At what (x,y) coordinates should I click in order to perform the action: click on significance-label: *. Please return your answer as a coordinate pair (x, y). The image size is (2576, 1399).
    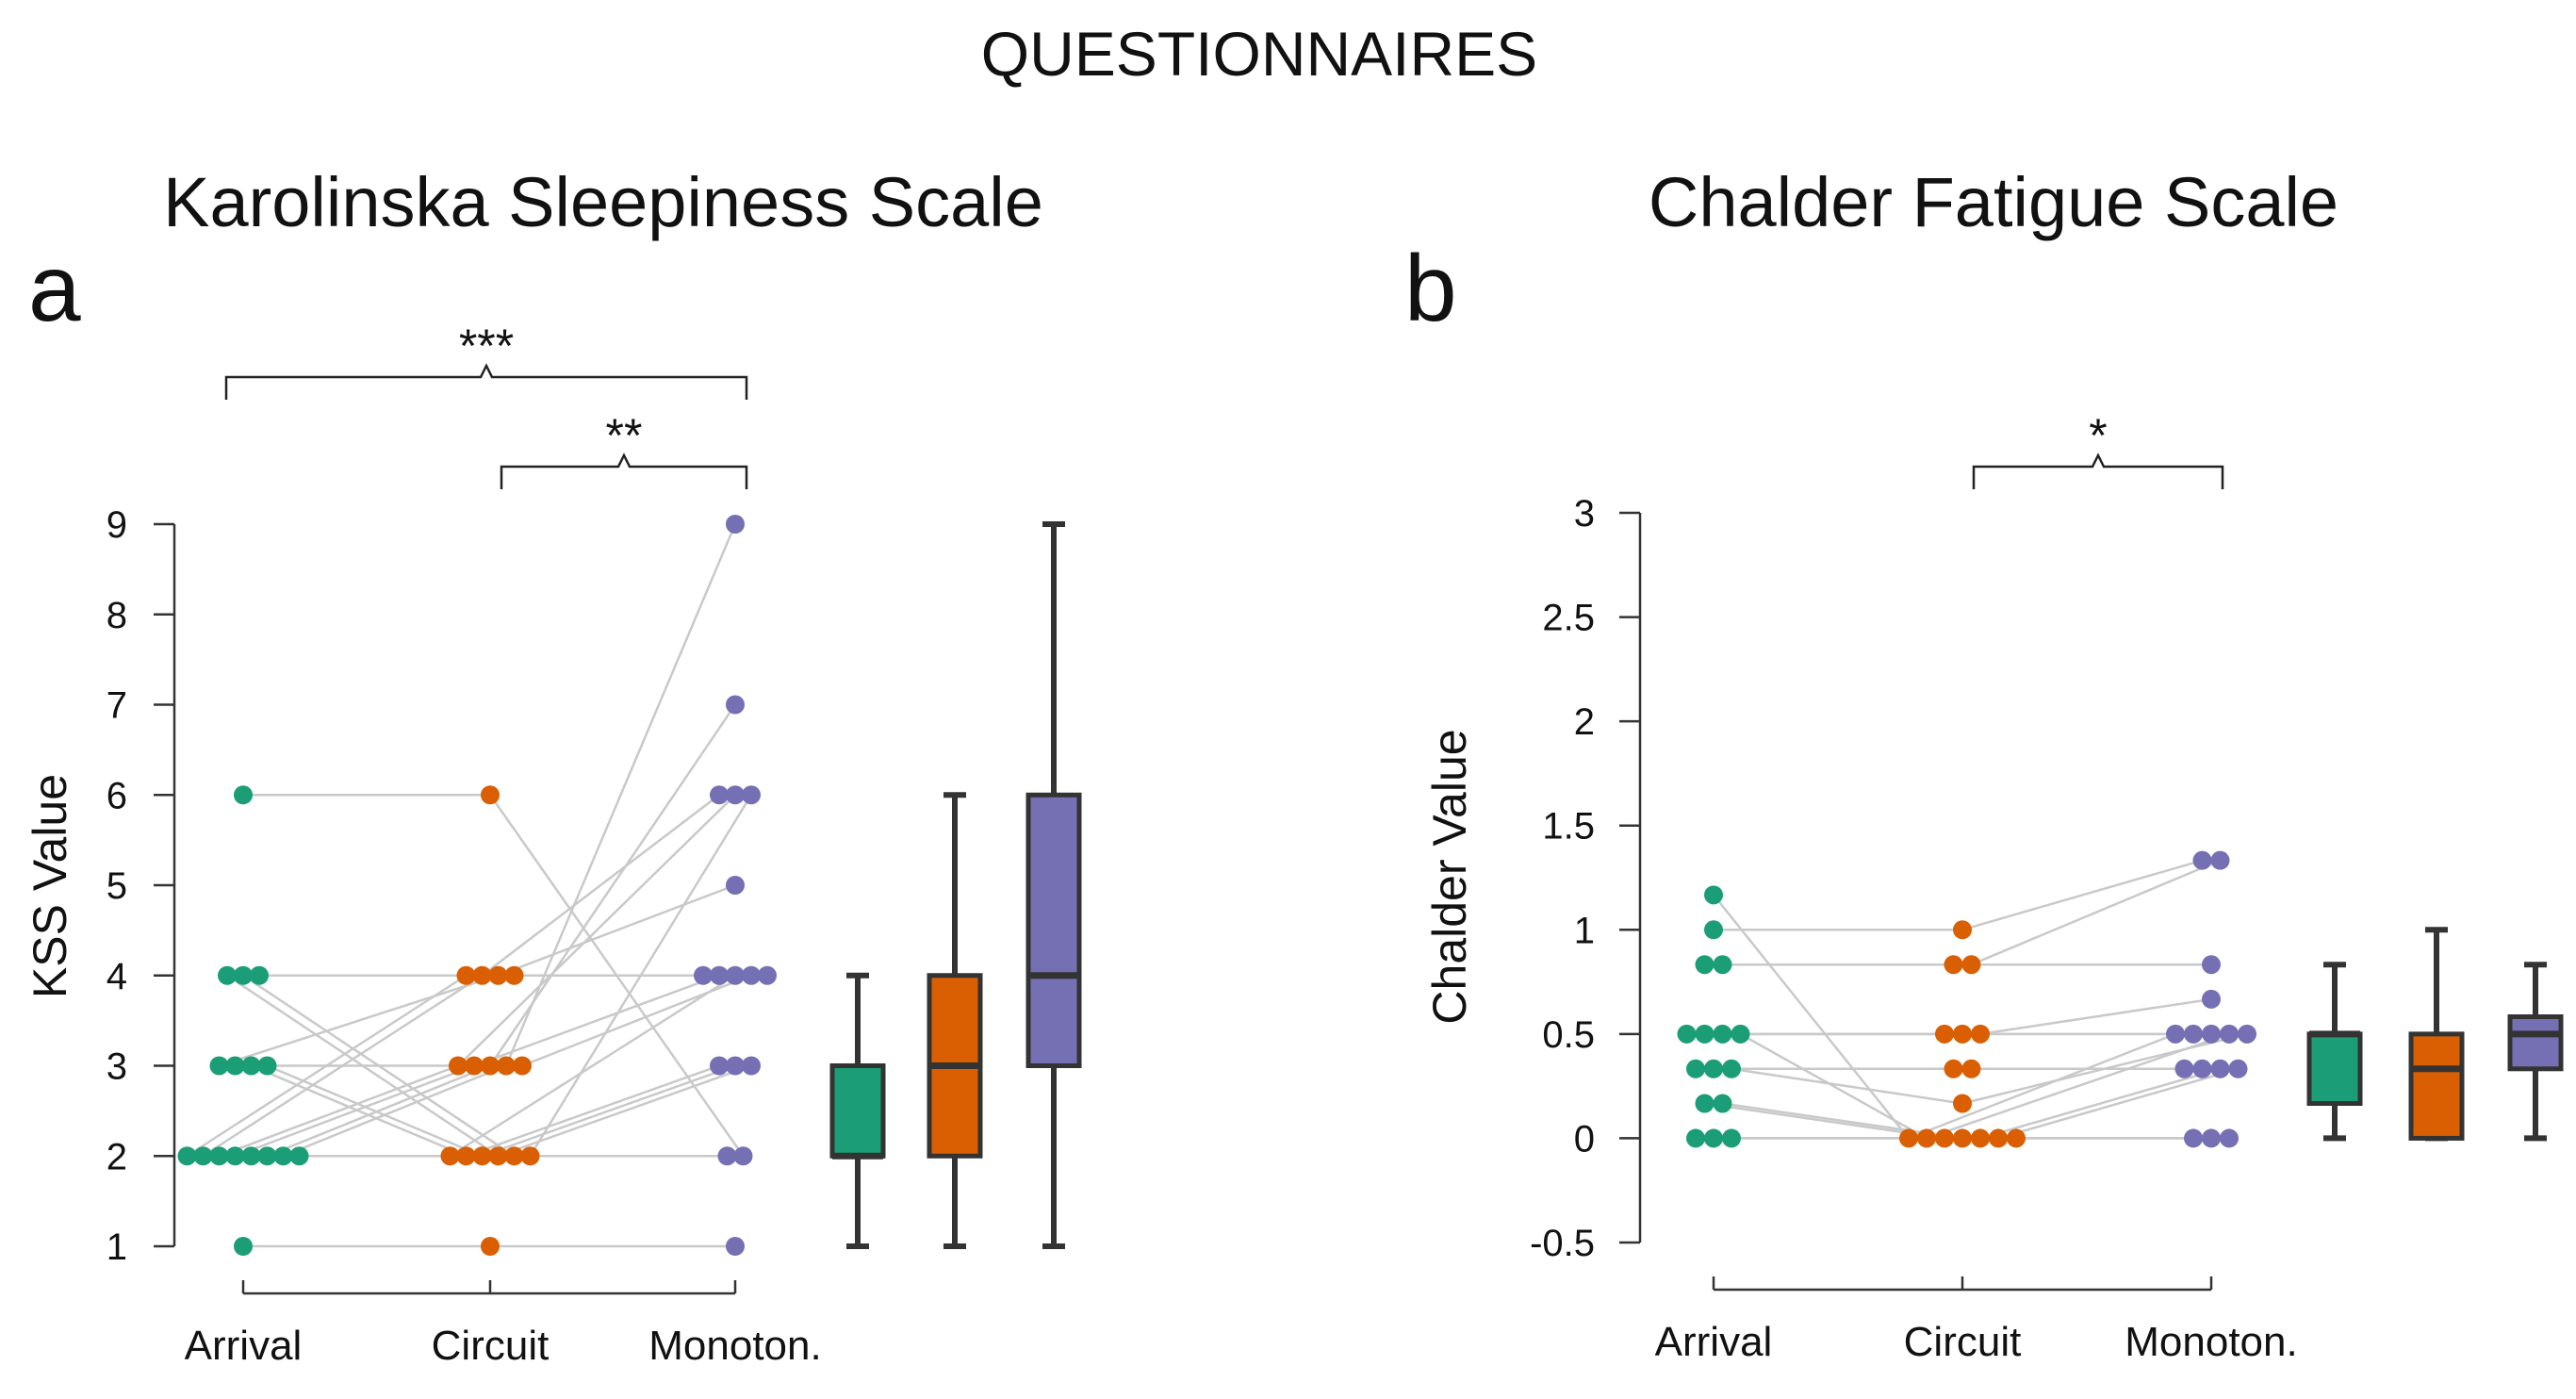
    Looking at the image, I should click on (2098, 435).